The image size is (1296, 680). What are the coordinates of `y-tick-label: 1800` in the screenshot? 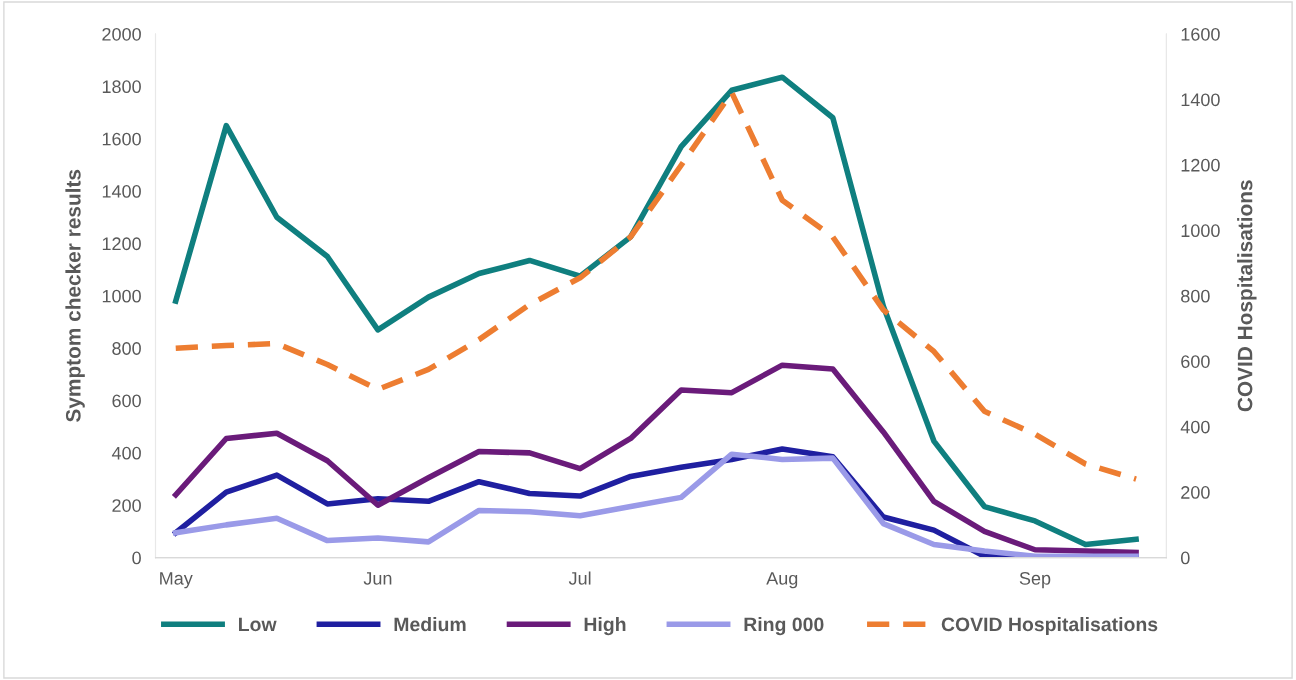 It's located at (121, 87).